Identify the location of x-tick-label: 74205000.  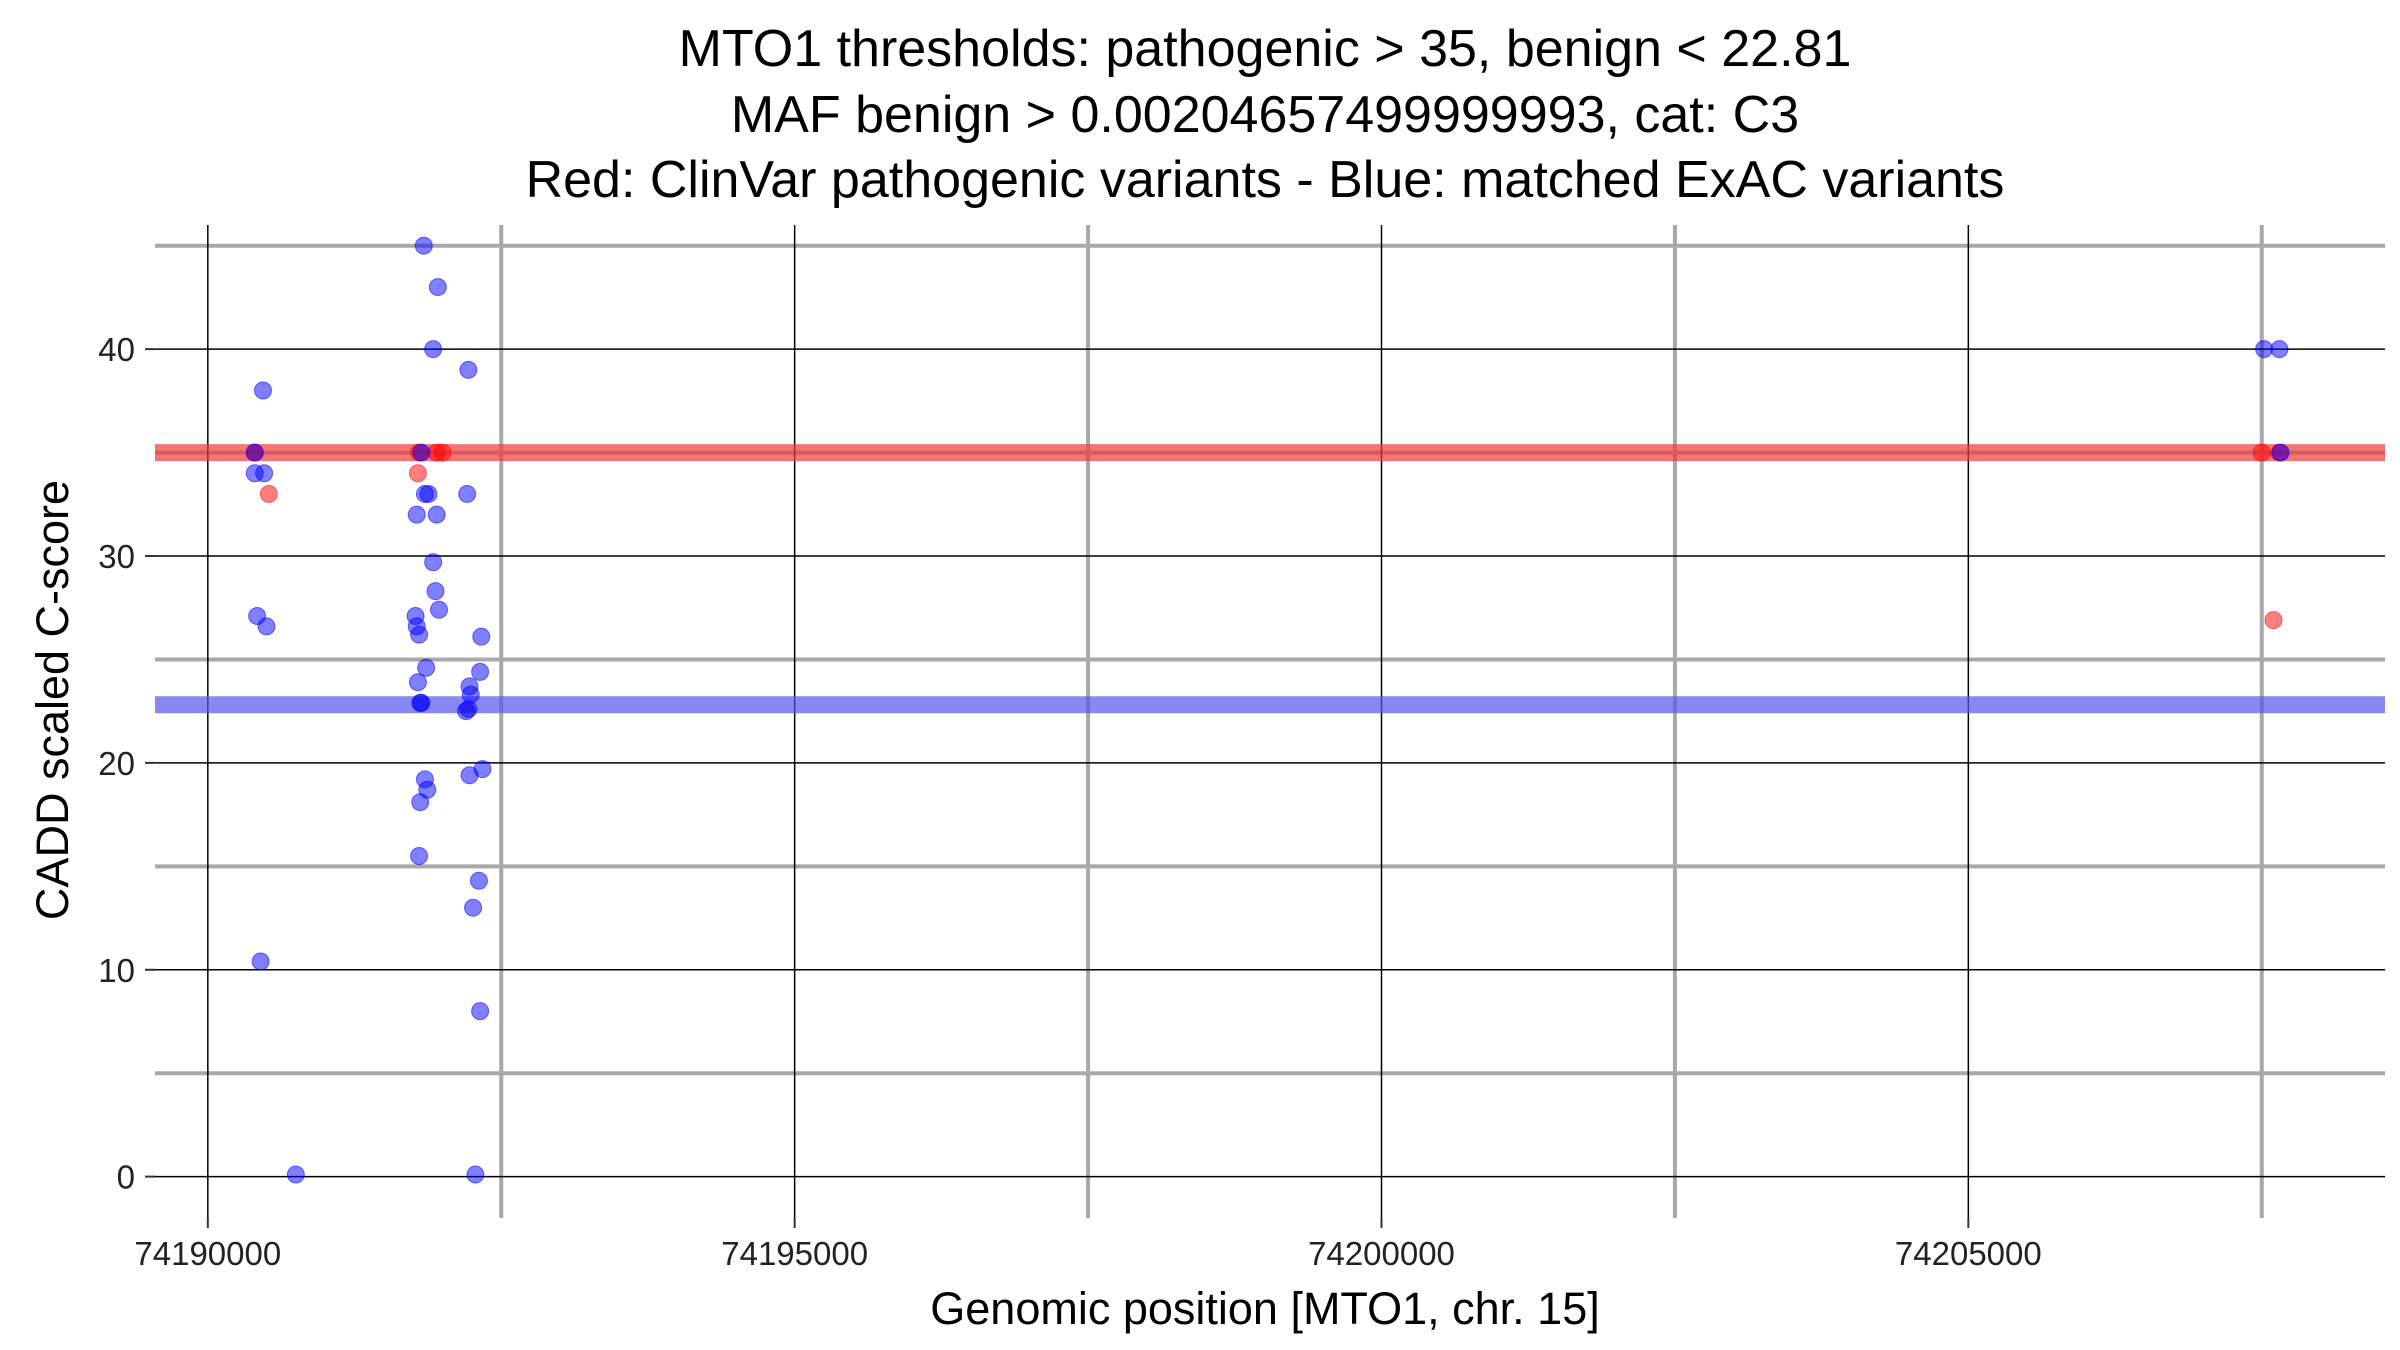
(1968, 1253).